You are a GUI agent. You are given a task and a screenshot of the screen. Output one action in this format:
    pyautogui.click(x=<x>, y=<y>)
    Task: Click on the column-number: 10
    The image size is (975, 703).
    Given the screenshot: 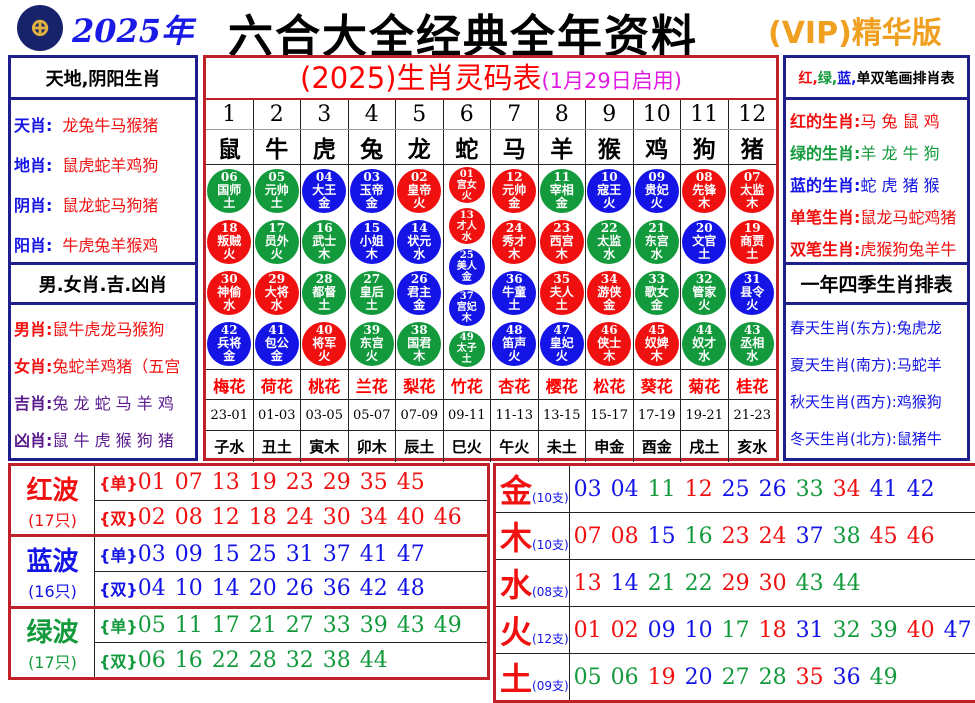 What is the action you would take?
    pyautogui.click(x=658, y=114)
    